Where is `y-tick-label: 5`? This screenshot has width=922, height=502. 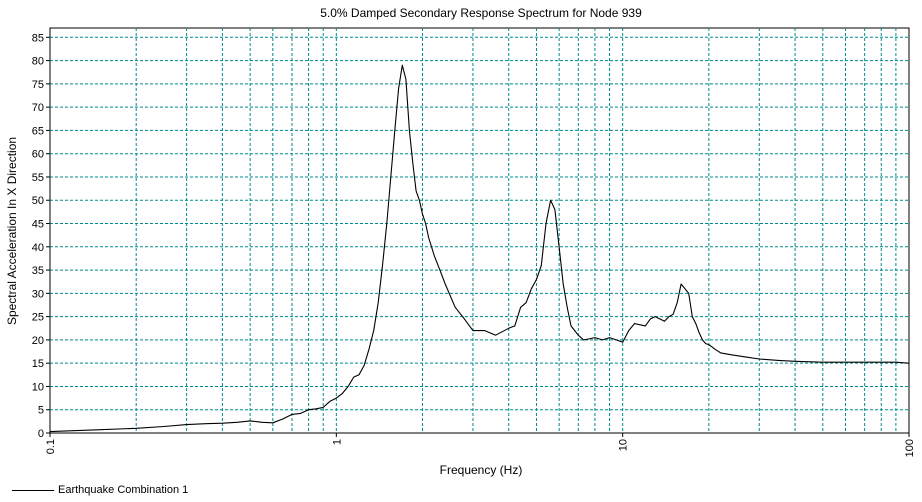
y-tick-label: 5 is located at coordinates (41, 411).